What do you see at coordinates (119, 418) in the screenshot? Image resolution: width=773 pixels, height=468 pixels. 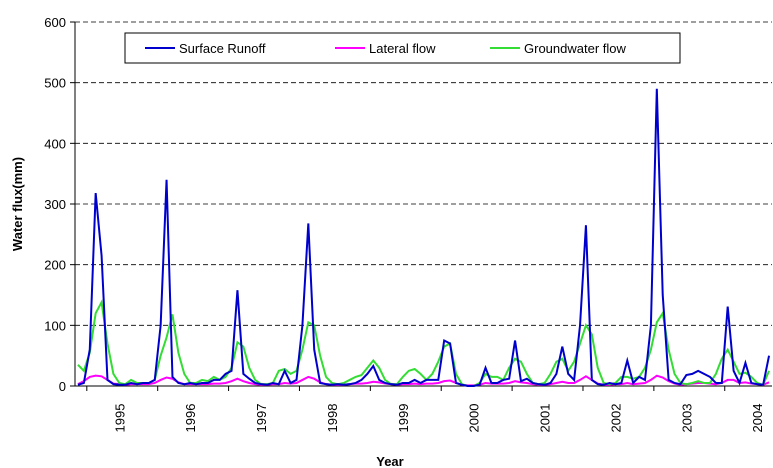 I see `x-tick-label: 1995` at bounding box center [119, 418].